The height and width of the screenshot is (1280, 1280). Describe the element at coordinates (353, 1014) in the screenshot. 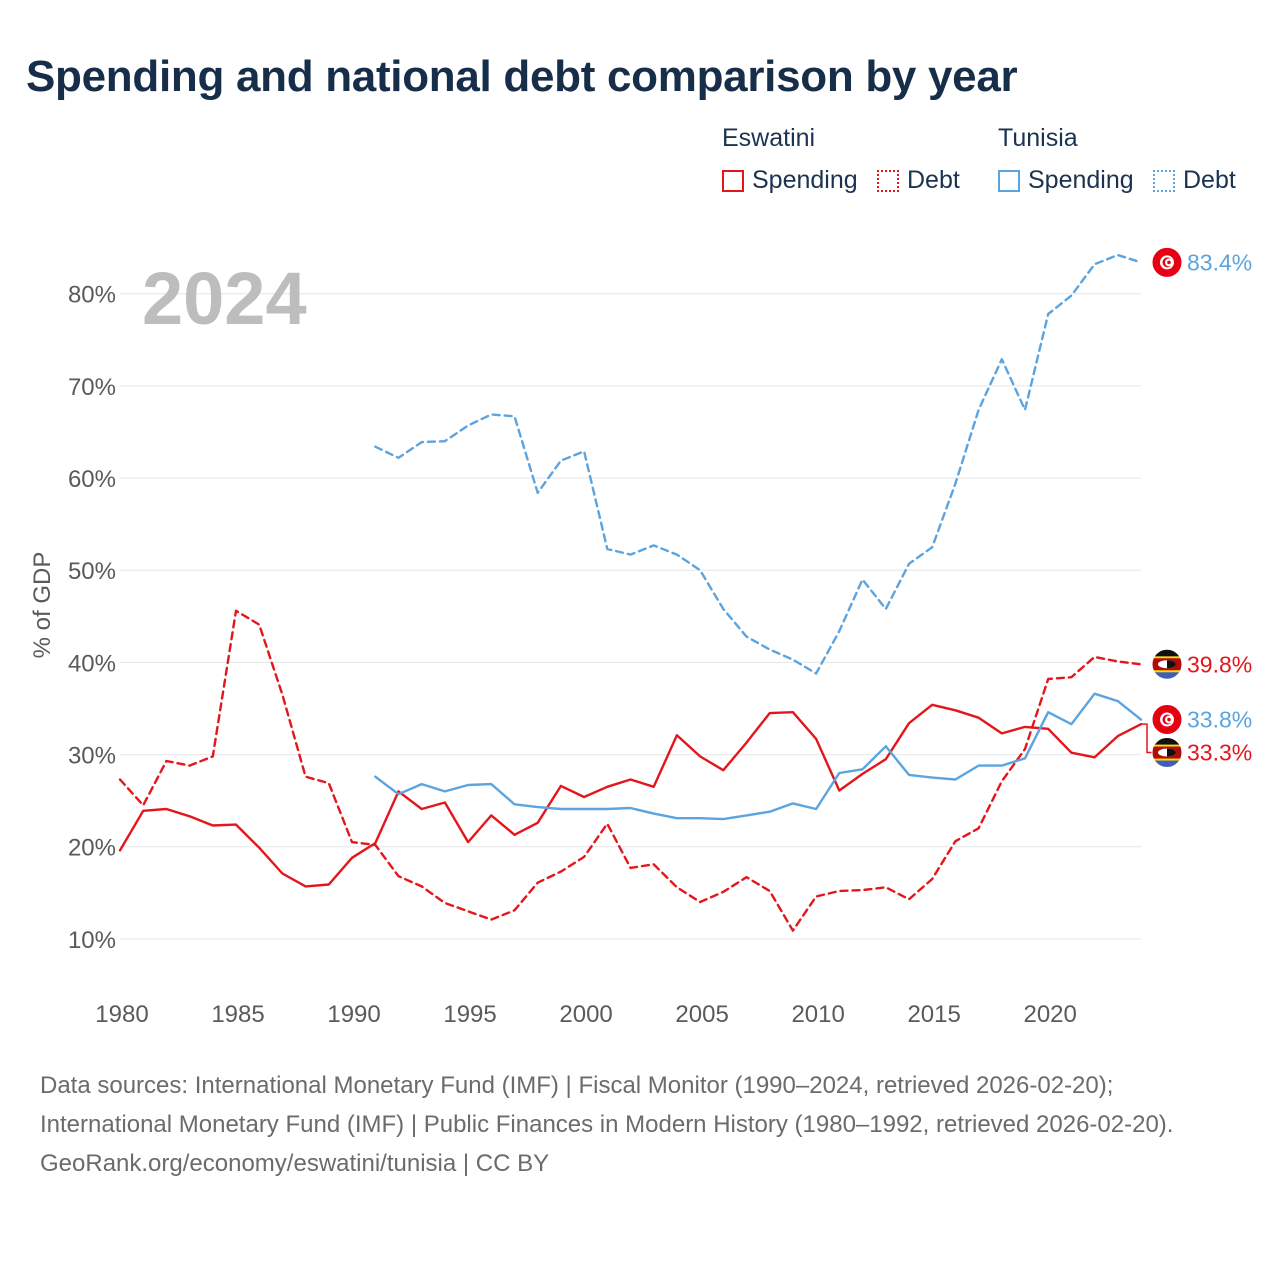

I see `x-tick-label: 1990` at that location.